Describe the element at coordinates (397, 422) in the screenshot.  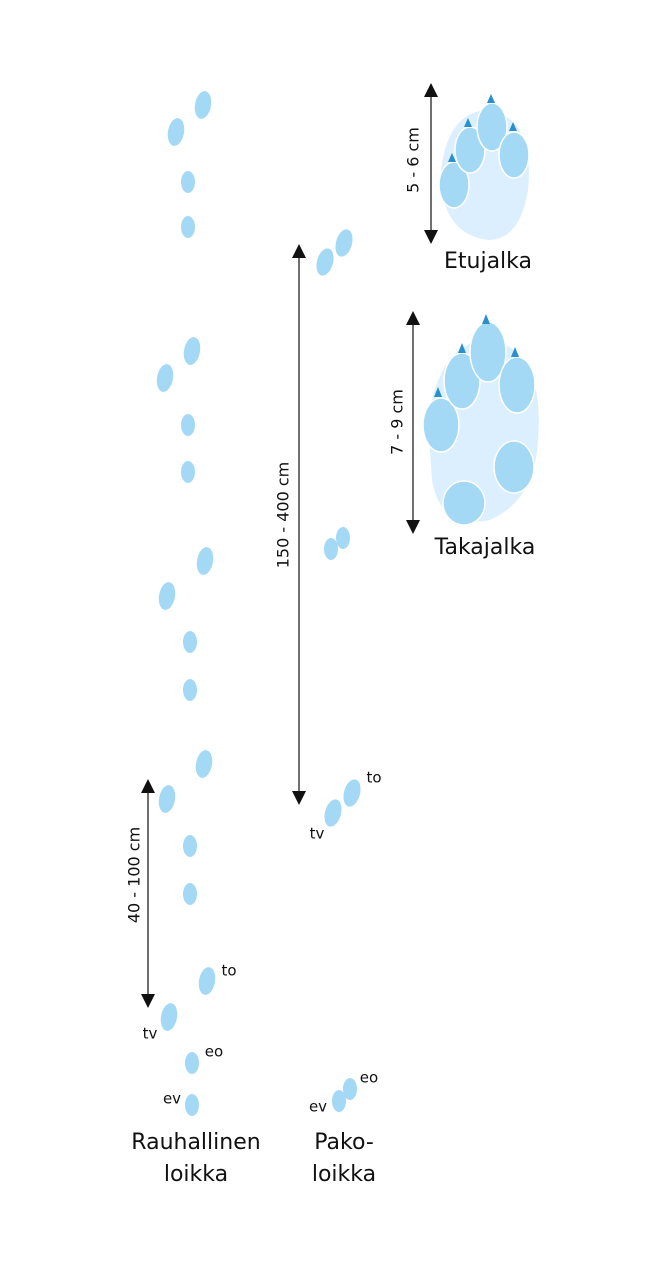
I see `hind-paw-size: 7 - 9 cm` at that location.